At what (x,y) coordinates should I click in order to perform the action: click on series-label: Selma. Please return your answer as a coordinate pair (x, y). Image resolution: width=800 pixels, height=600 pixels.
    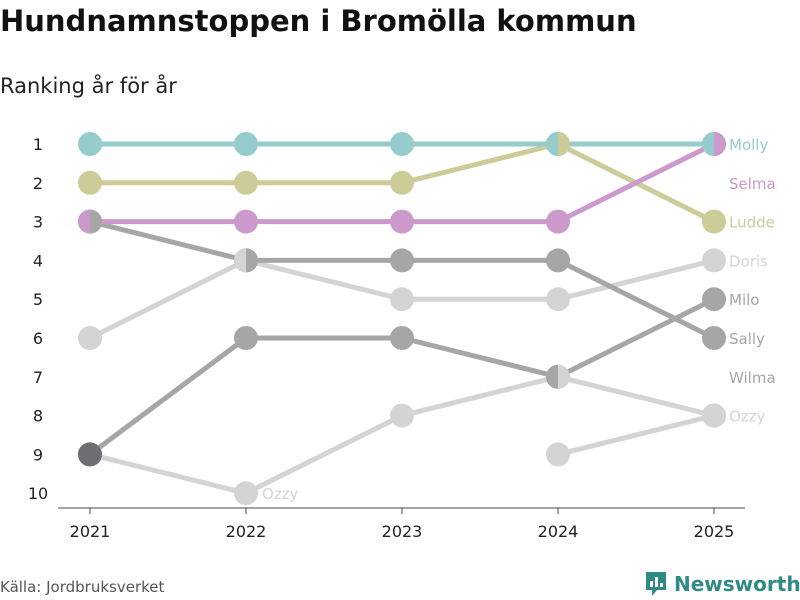
    Looking at the image, I should click on (752, 184).